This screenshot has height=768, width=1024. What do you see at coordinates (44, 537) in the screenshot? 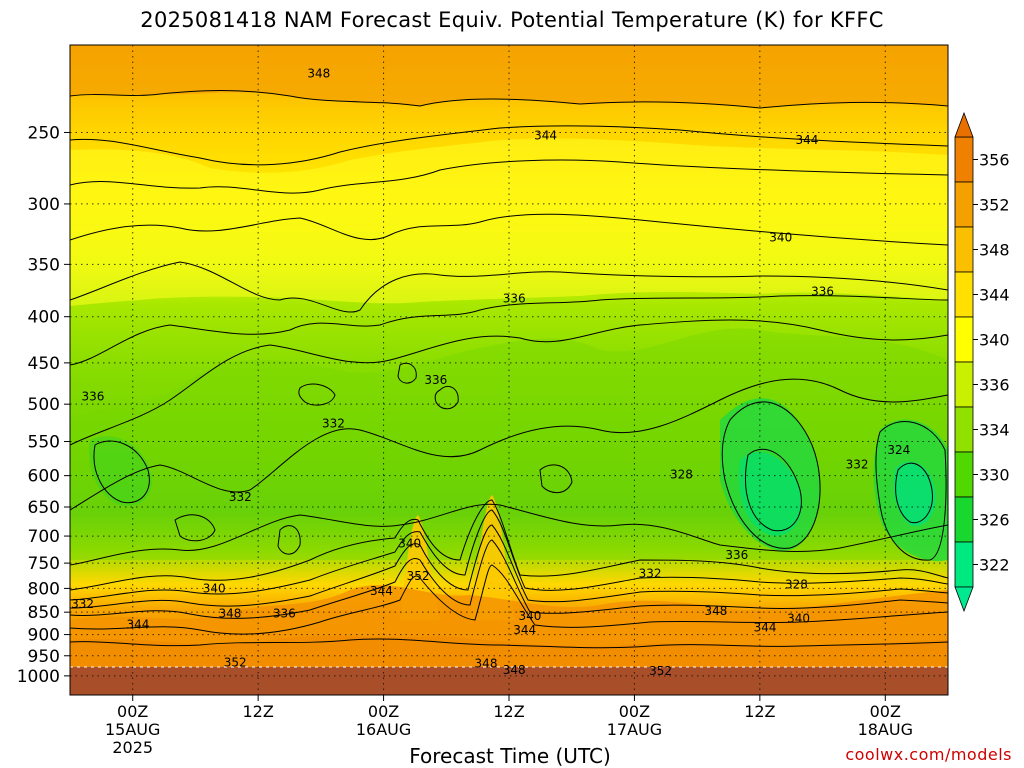
I see `y-tick-label: 700` at bounding box center [44, 537].